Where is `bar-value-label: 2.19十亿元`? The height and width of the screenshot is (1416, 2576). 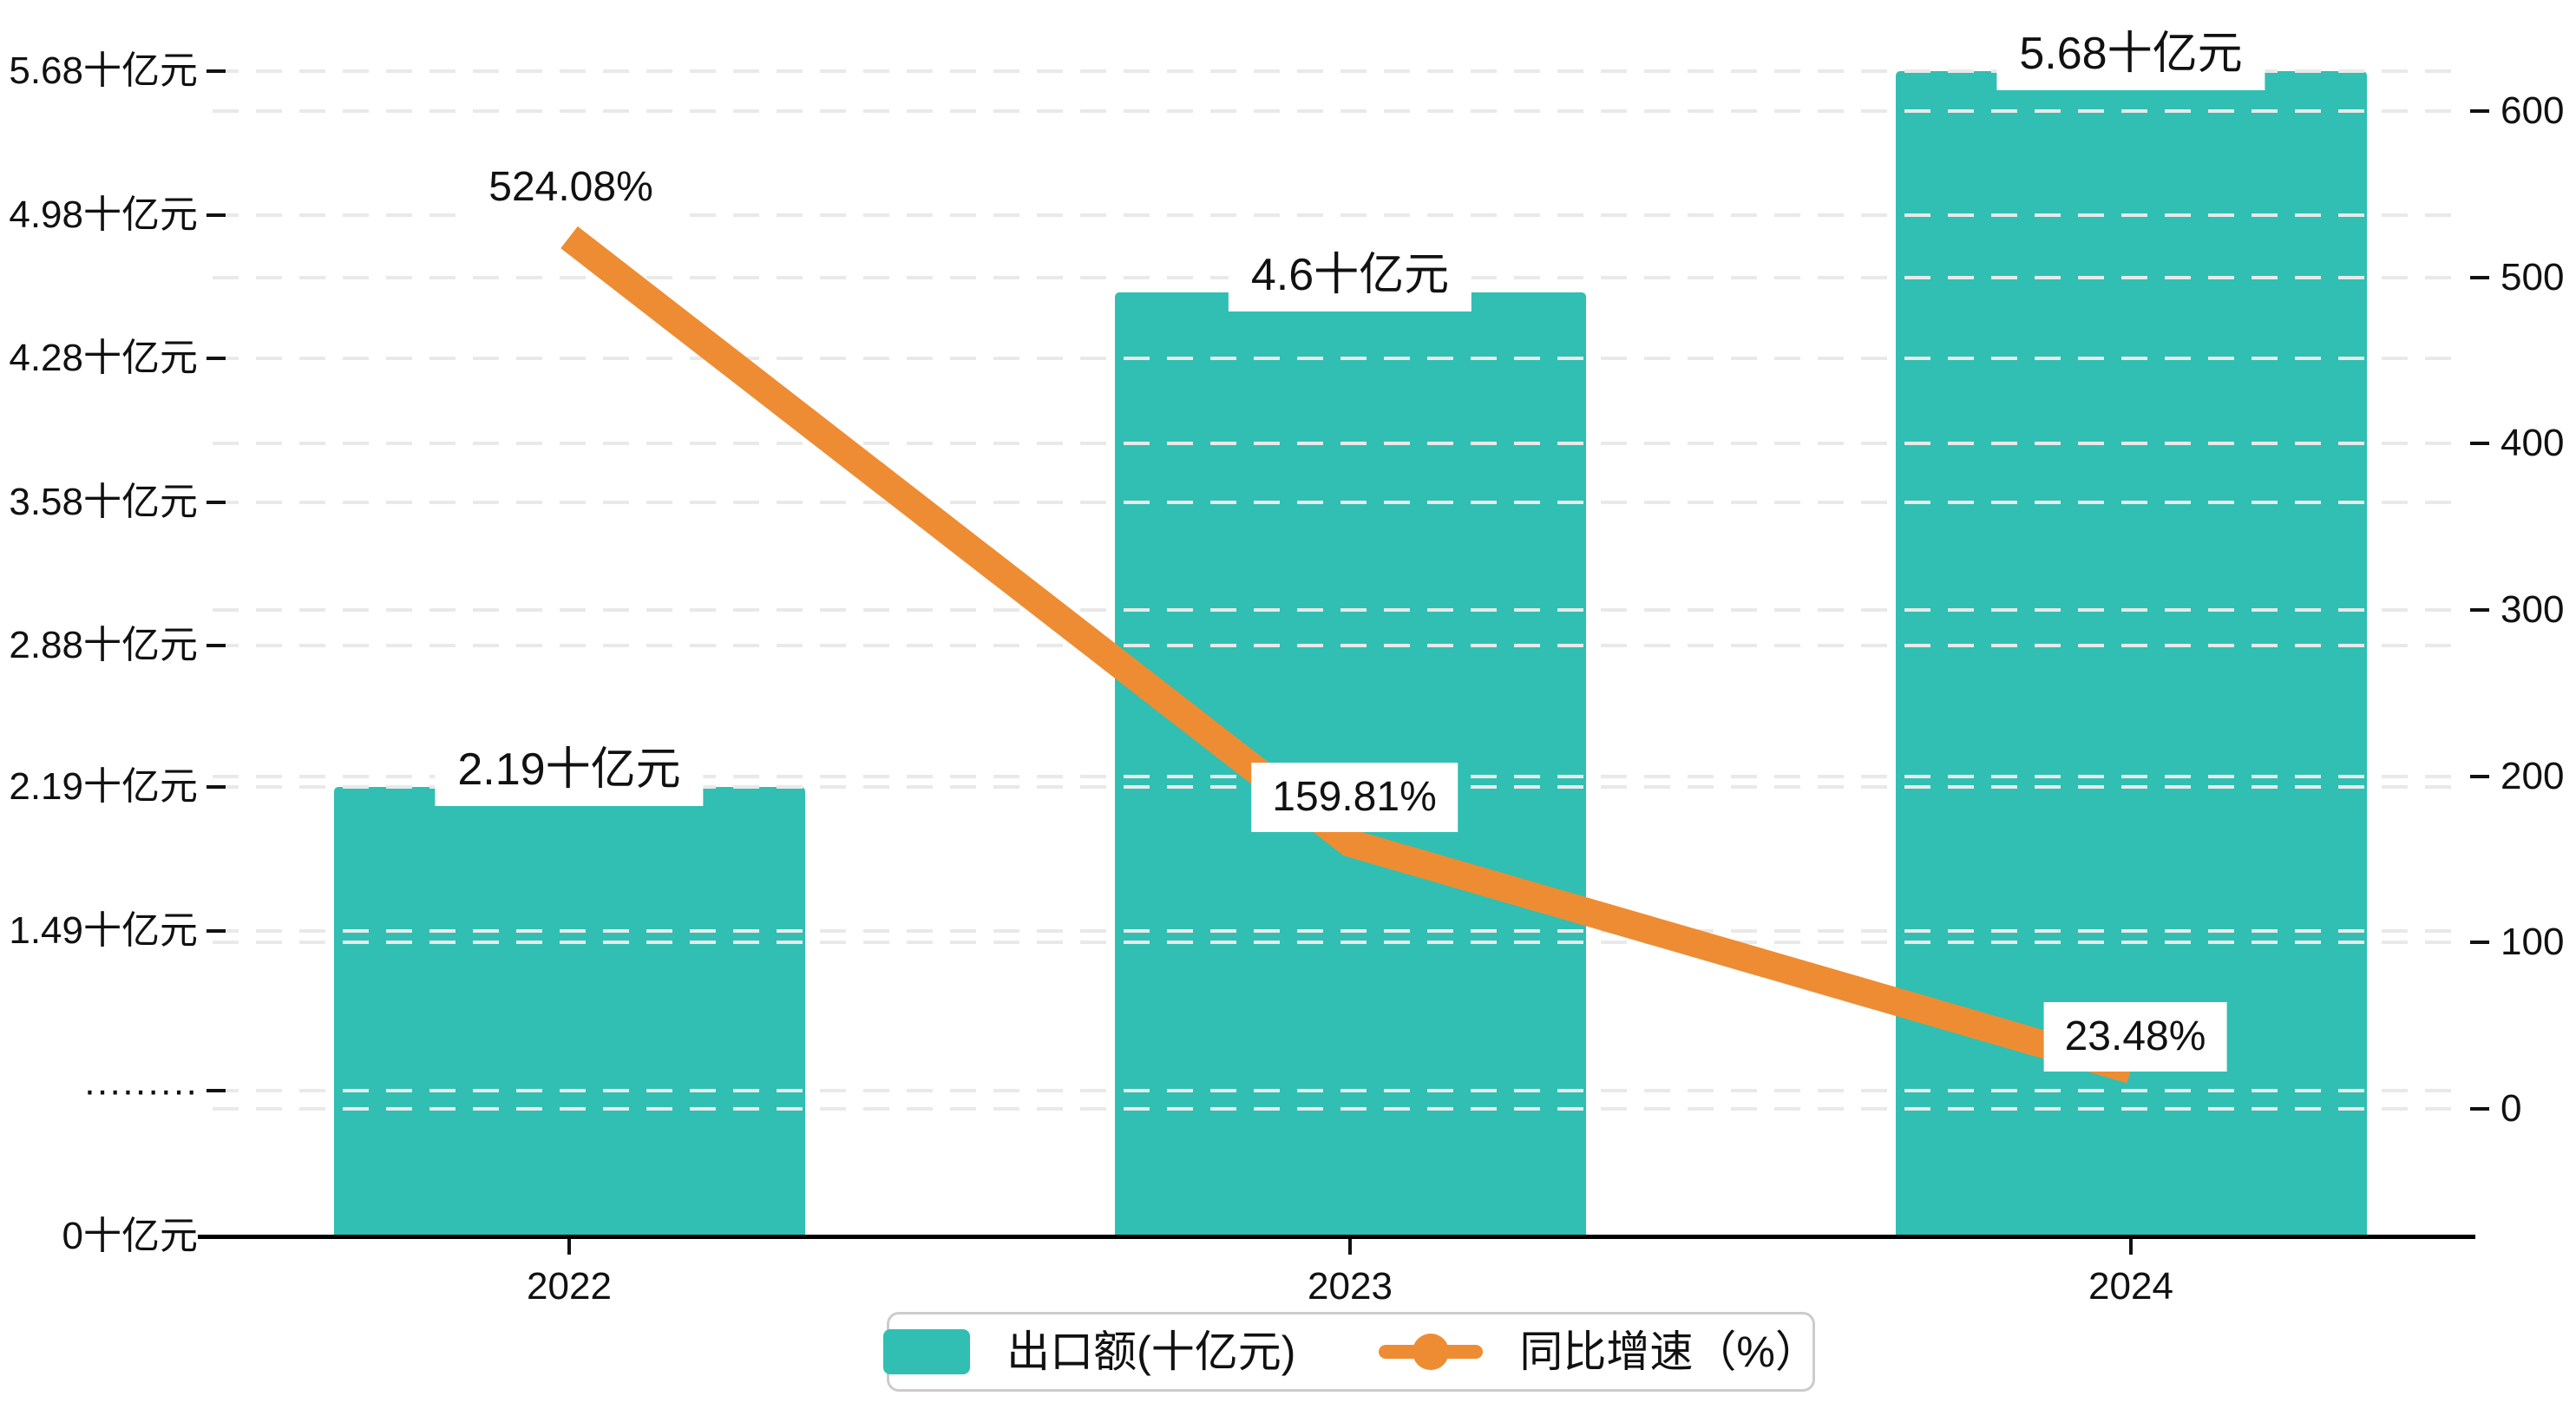 bar-value-label: 2.19十亿元 is located at coordinates (569, 770).